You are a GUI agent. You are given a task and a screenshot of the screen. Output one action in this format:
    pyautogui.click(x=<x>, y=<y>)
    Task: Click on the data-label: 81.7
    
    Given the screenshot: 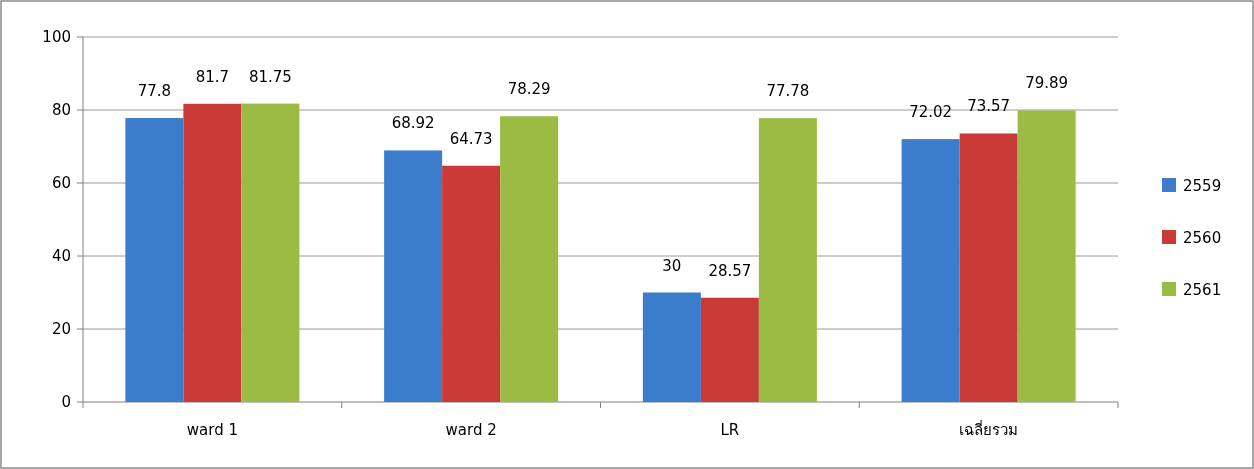 What is the action you would take?
    pyautogui.click(x=212, y=76)
    